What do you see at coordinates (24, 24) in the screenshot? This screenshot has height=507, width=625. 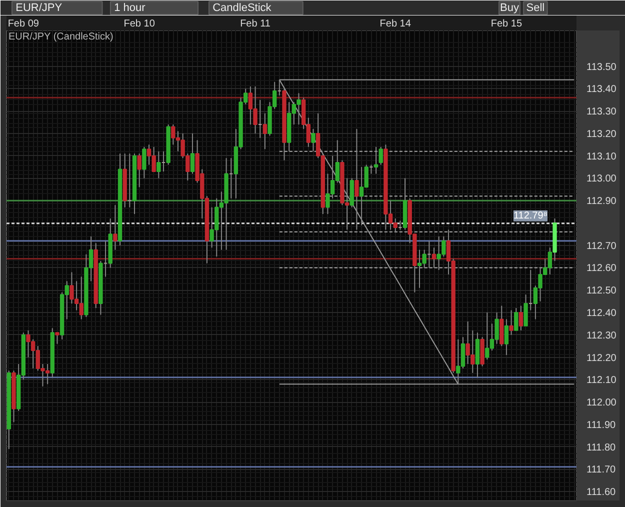 I see `x-tick-label: Feb 09` at bounding box center [24, 24].